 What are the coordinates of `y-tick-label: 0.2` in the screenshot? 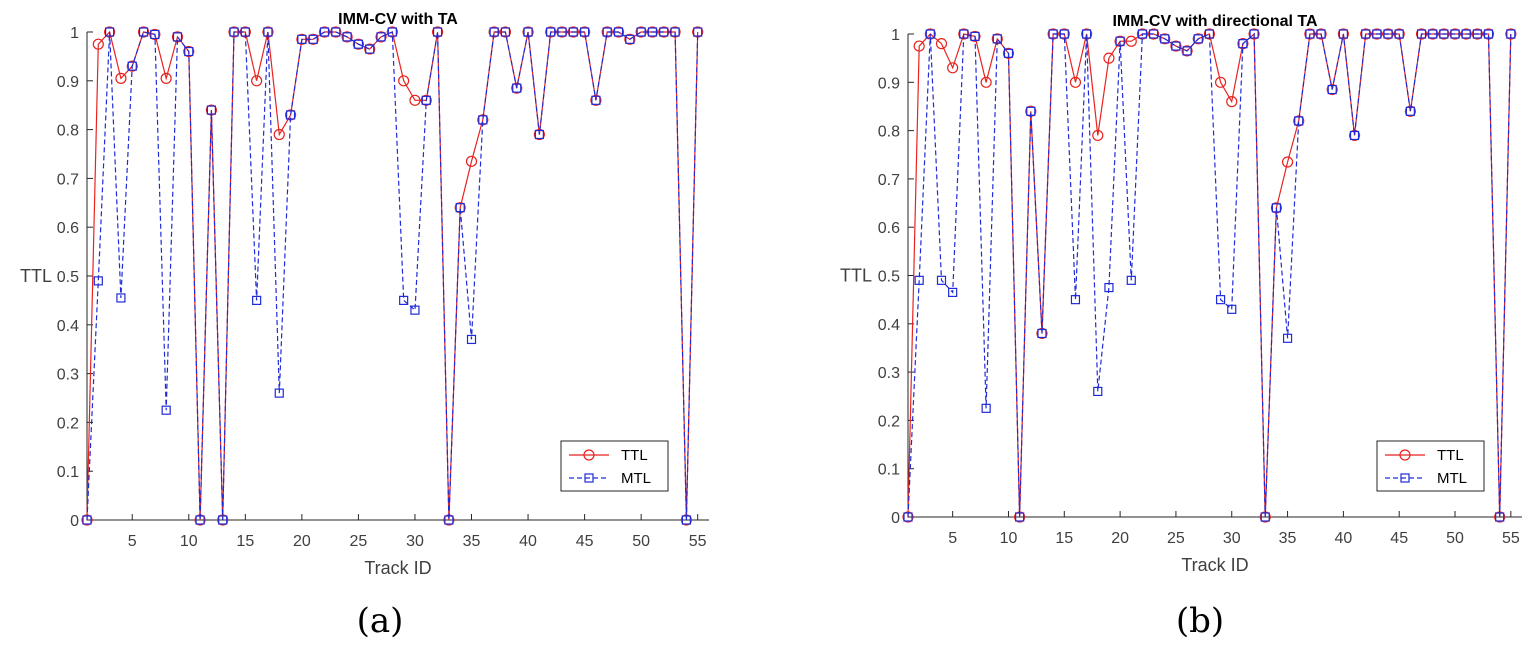 It's located at (889, 421).